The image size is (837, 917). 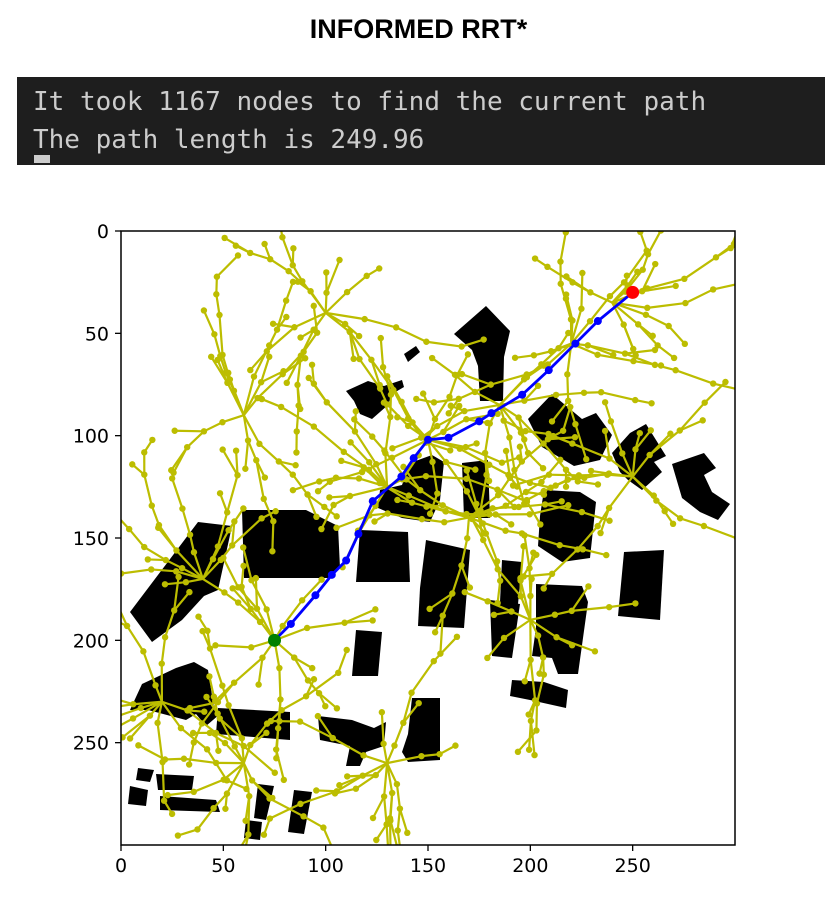 What do you see at coordinates (97, 334) in the screenshot?
I see `y-tick-label: 50` at bounding box center [97, 334].